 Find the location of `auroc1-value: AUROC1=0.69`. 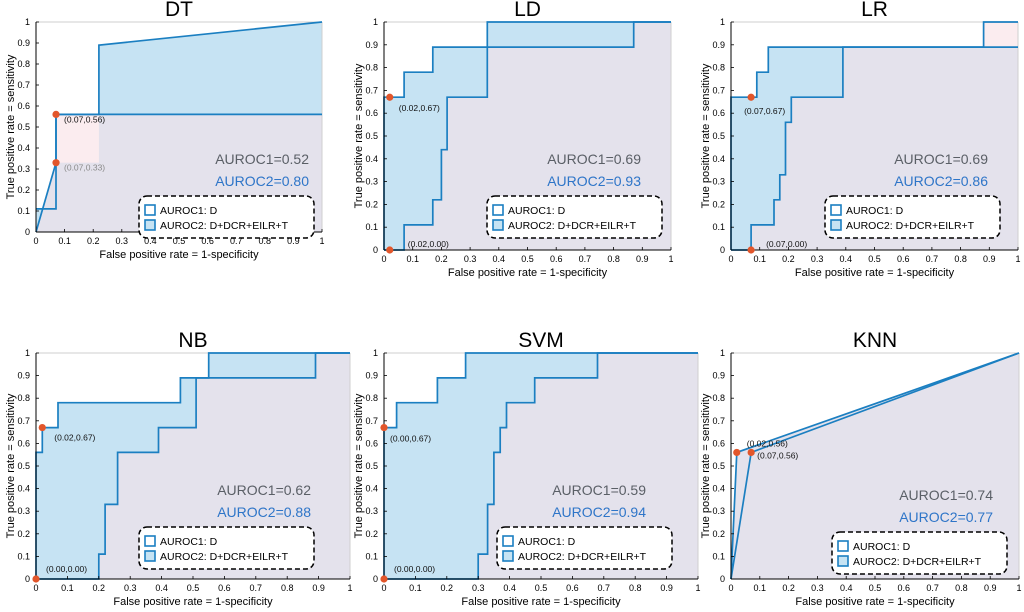

auroc1-value: AUROC1=0.69 is located at coordinates (941, 159).